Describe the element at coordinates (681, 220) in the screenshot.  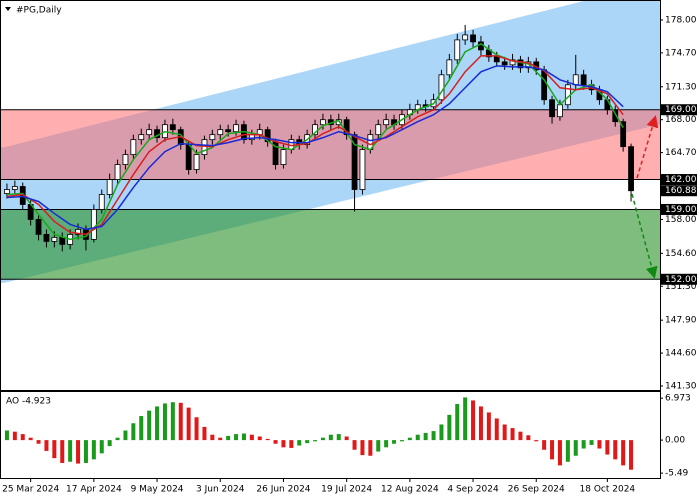
I see `y-tick-label: 158.00` at that location.